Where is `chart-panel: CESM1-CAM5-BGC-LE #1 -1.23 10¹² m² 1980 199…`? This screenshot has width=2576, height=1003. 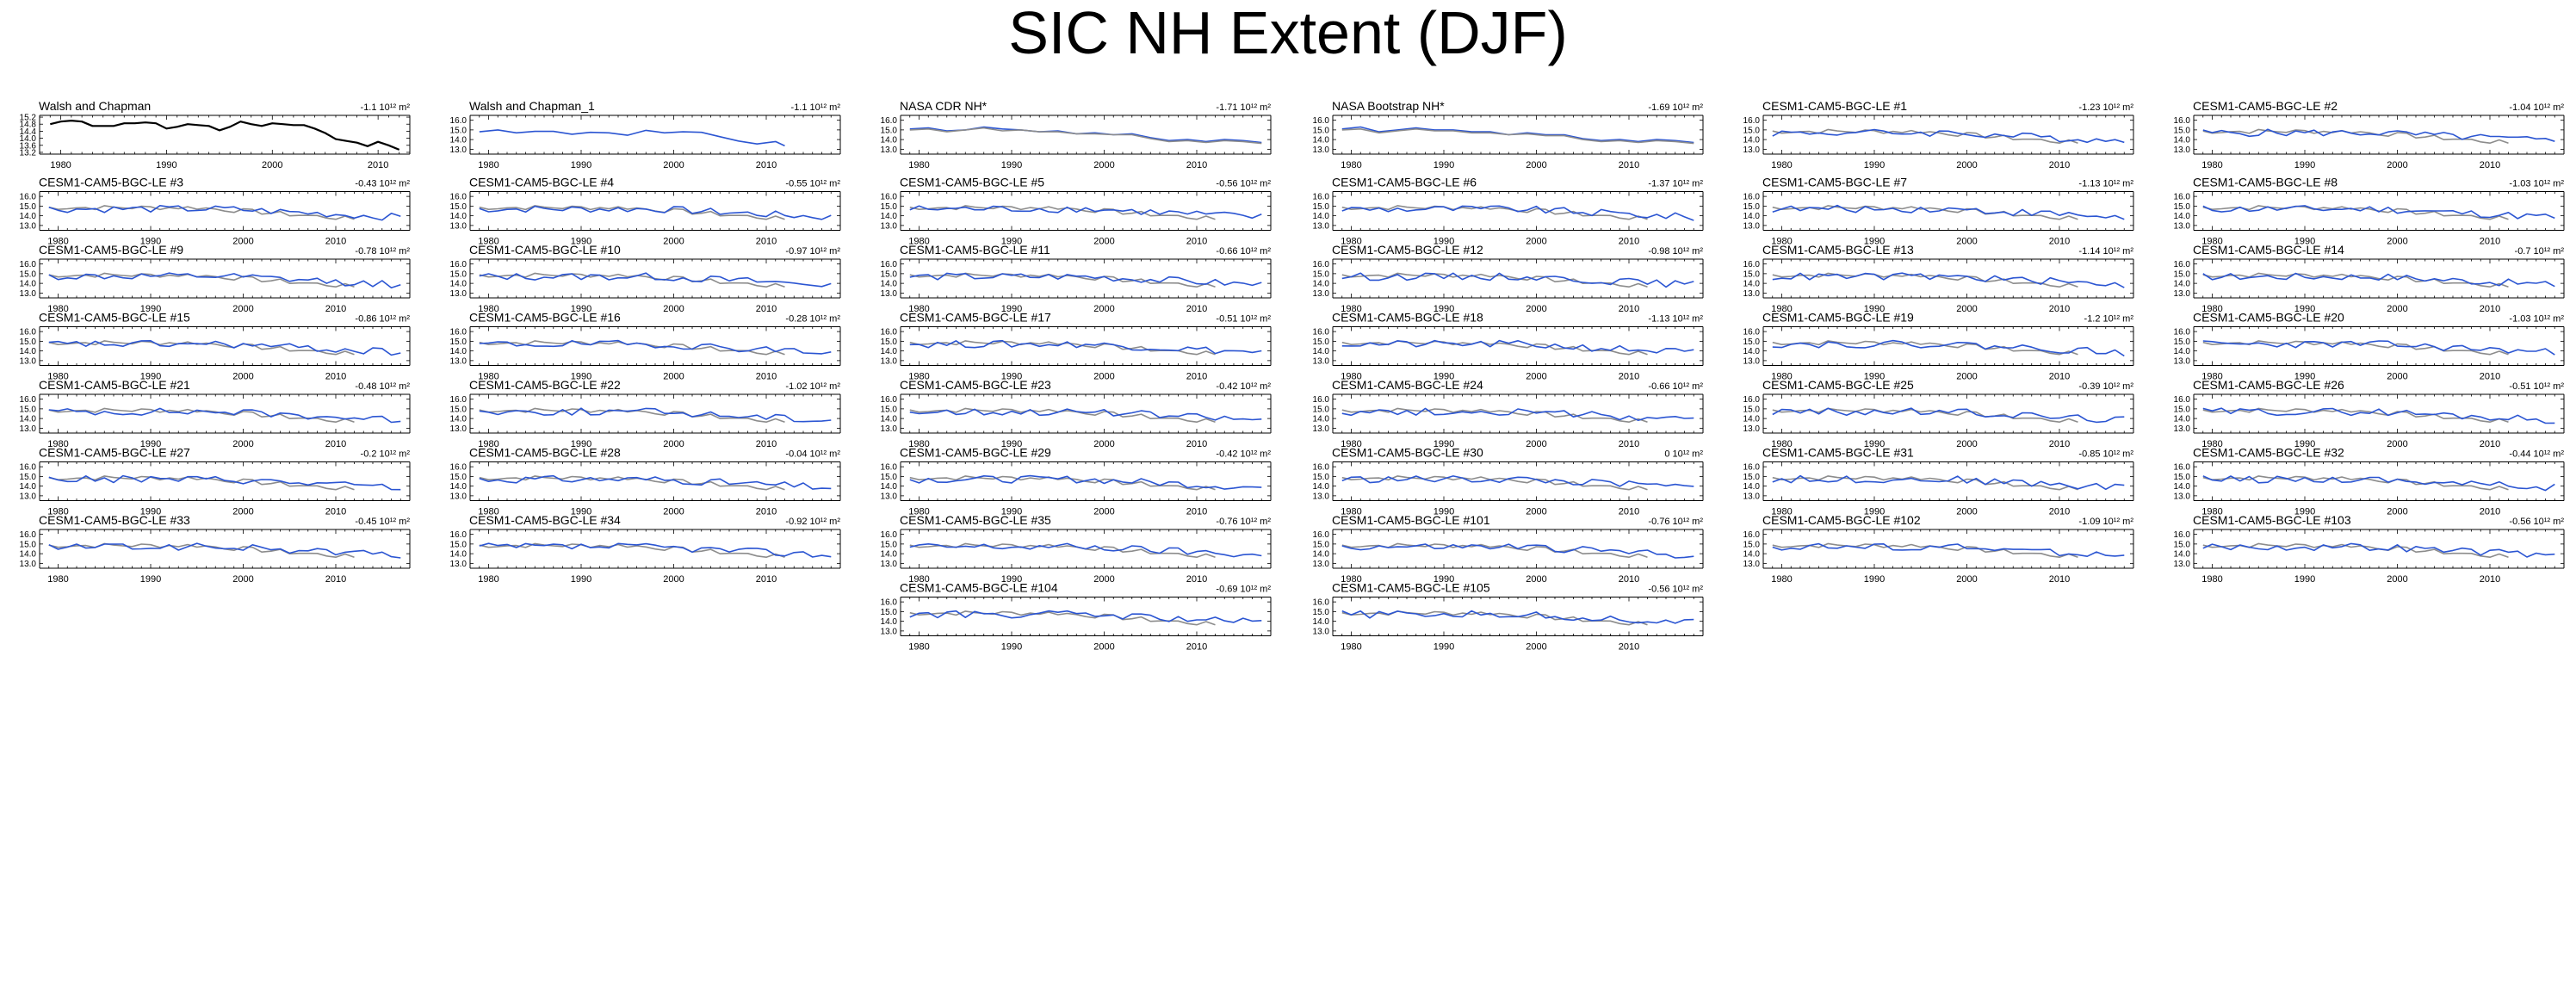
chart-panel: CESM1-CAM5-BGC-LE #1 -1.23 10¹² m² 1980 199… is located at coordinates (1938, 134).